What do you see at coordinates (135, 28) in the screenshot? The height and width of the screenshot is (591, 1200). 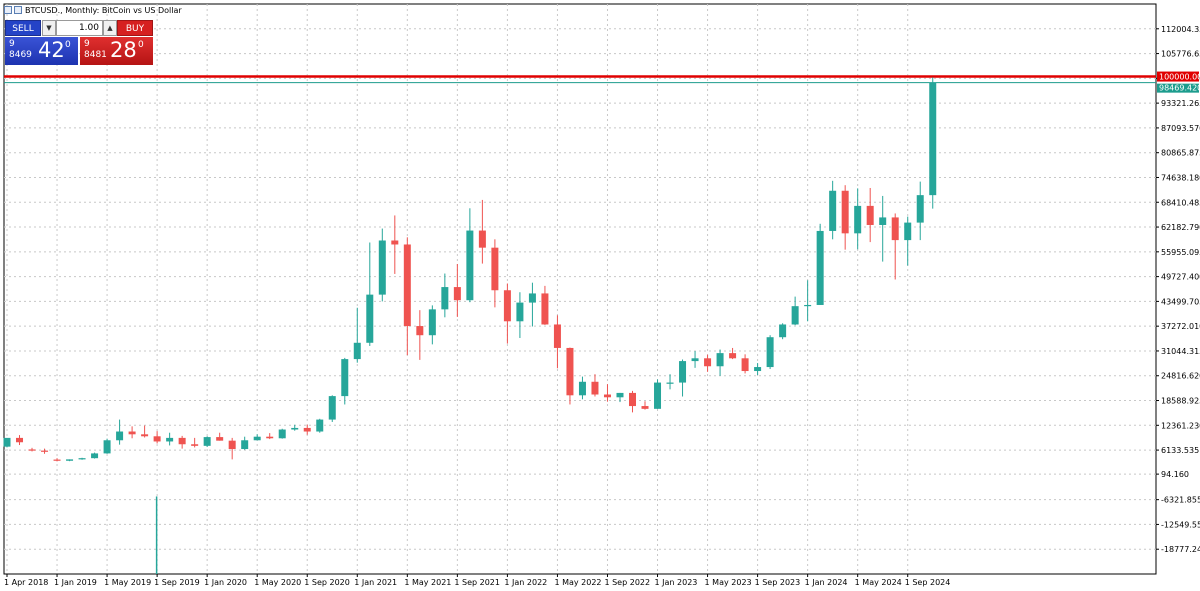 I see `buy-button: BUY` at bounding box center [135, 28].